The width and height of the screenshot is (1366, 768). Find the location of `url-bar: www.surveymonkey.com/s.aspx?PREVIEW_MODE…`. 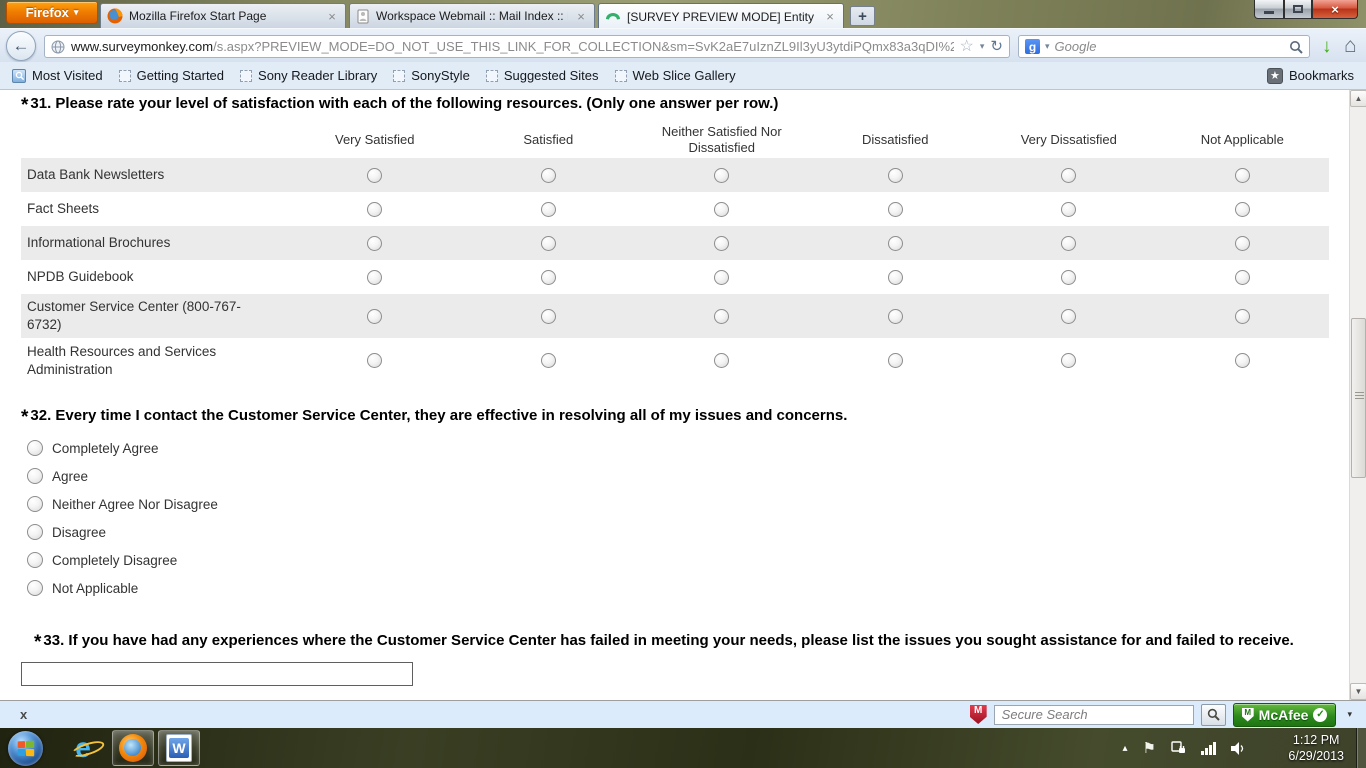

url-bar: www.surveymonkey.com/s.aspx?PREVIEW_MODE… is located at coordinates (527, 46).